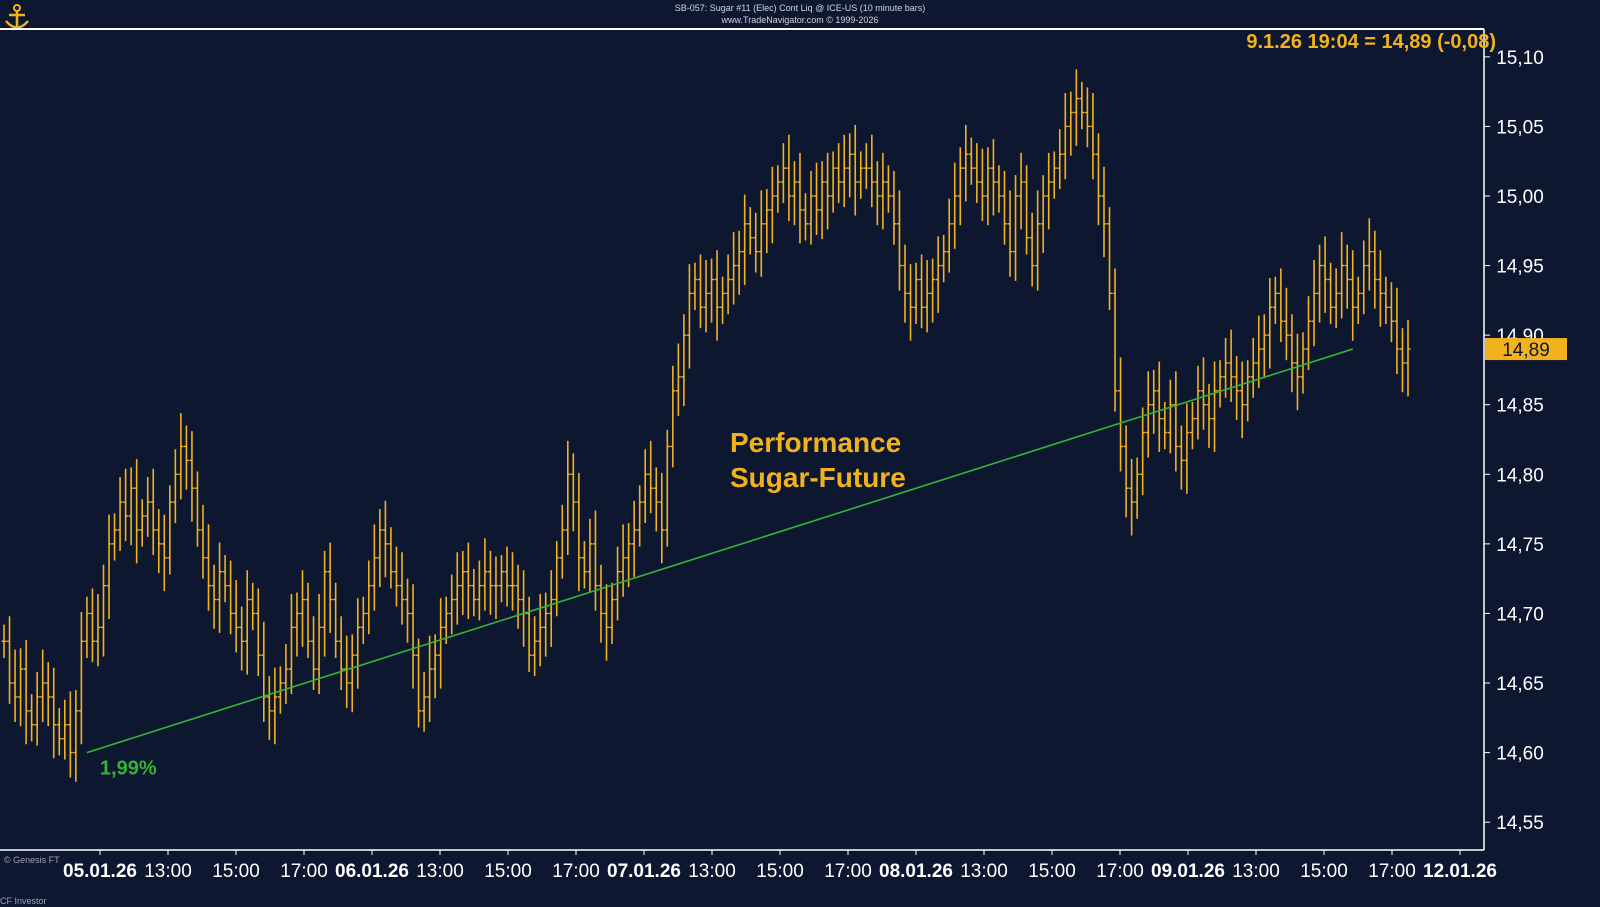 The width and height of the screenshot is (1600, 907). I want to click on last-price-tag-label: 14,89, so click(1526, 350).